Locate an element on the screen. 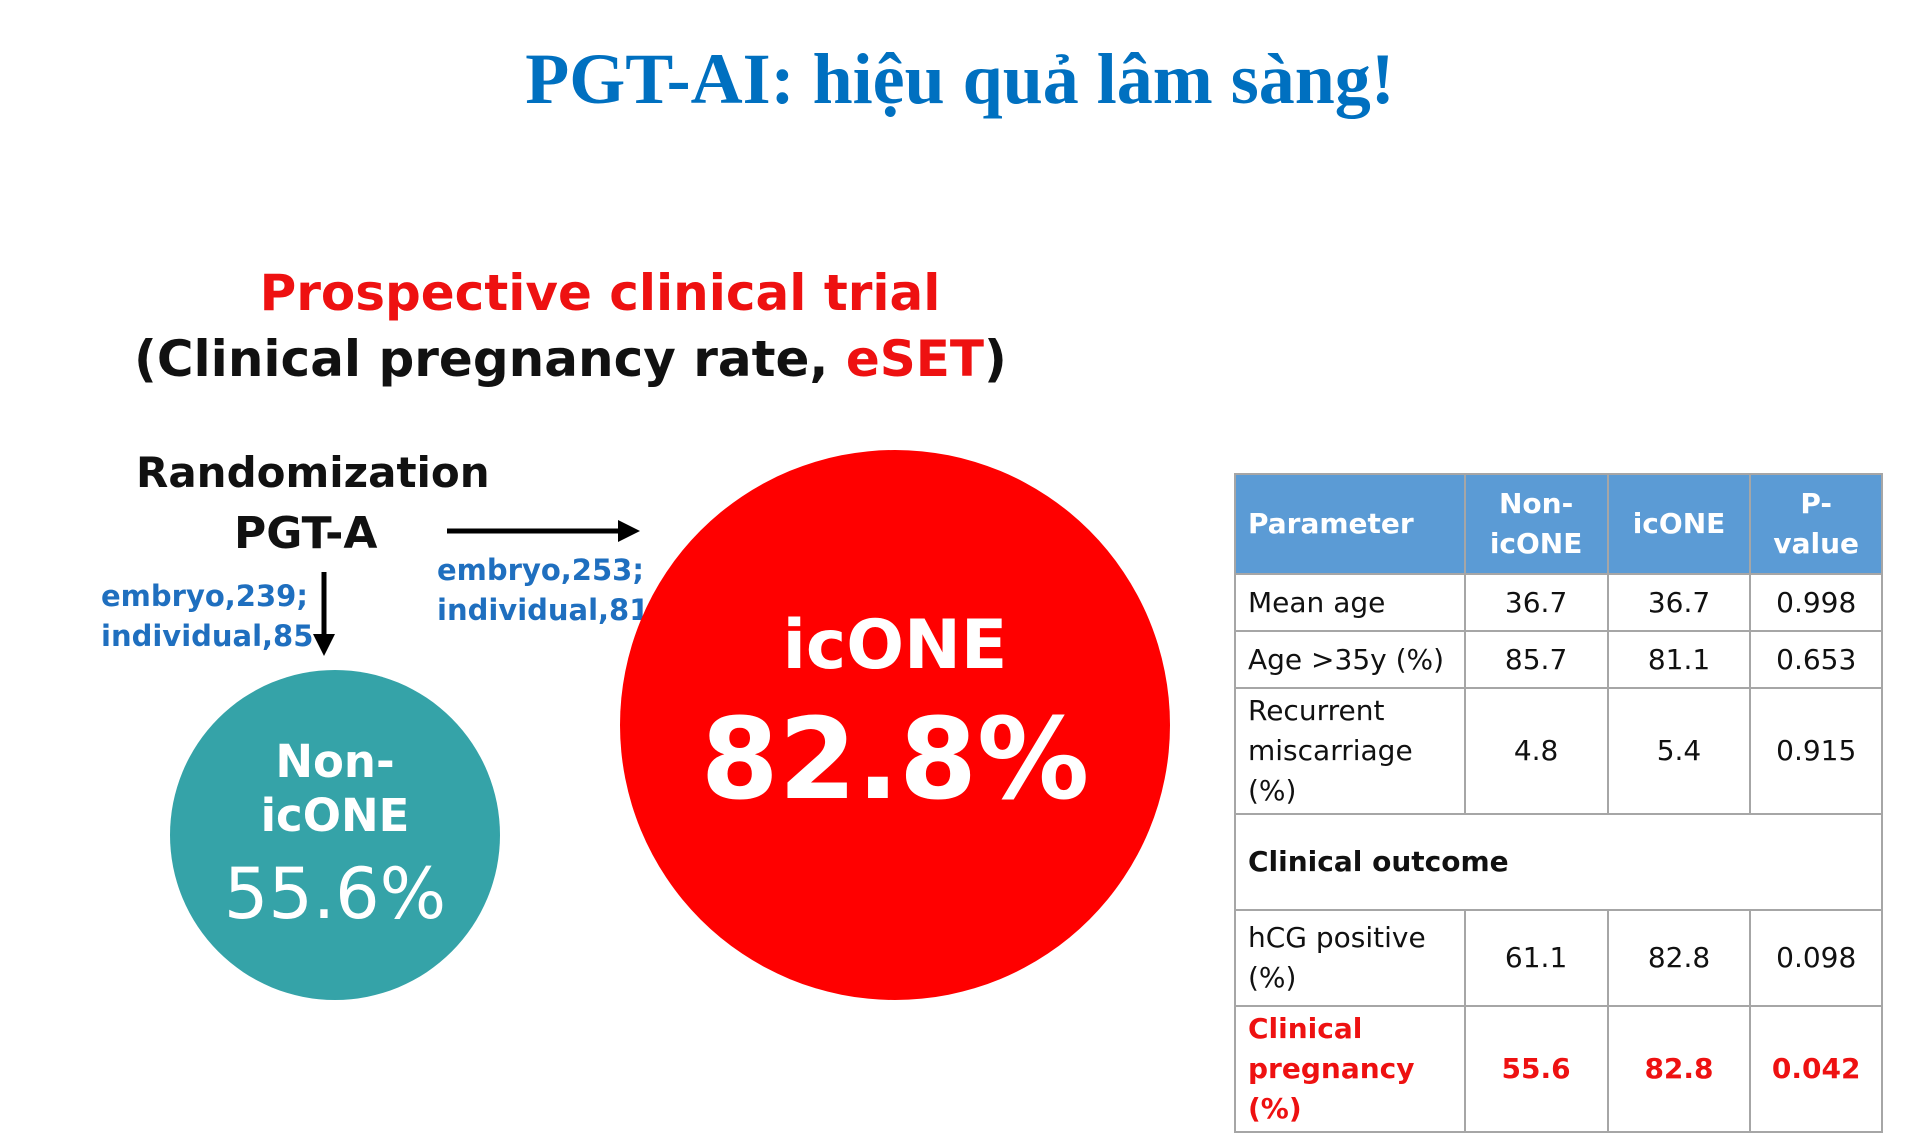 The width and height of the screenshot is (1920, 1133). table-cell: Age >35y (%) is located at coordinates (1350, 659).